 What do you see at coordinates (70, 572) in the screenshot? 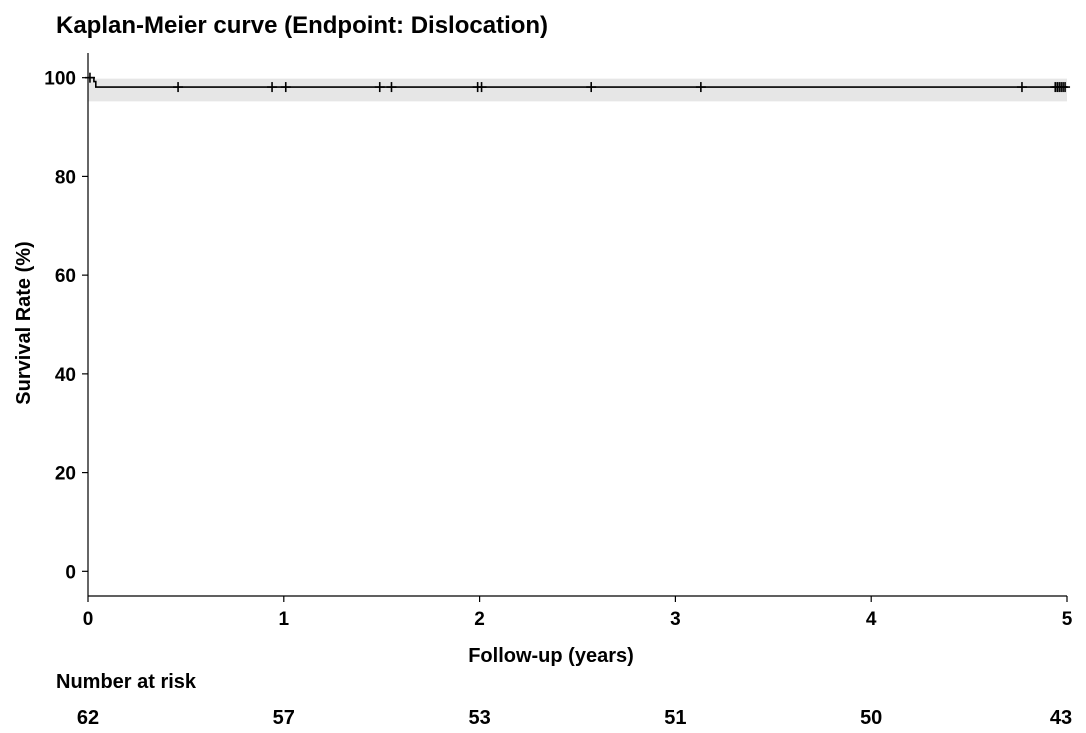
I see `y-tick-label: 0` at bounding box center [70, 572].